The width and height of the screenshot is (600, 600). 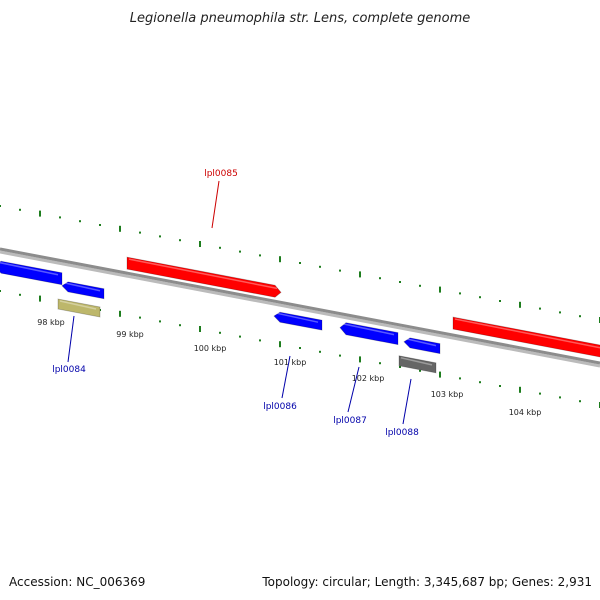 What do you see at coordinates (130, 334) in the screenshot?
I see `scale-tick-label: 99 kbp` at bounding box center [130, 334].